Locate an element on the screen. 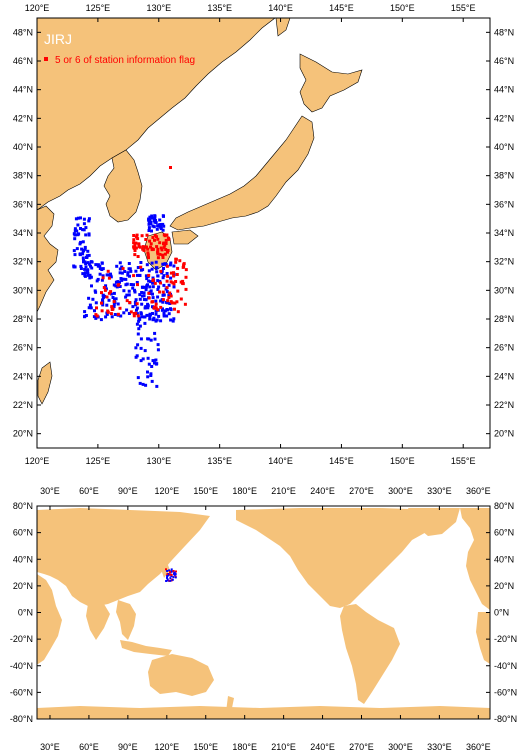 This screenshot has width=529, height=755. lon-tick-label: 270°E is located at coordinates (361, 491).